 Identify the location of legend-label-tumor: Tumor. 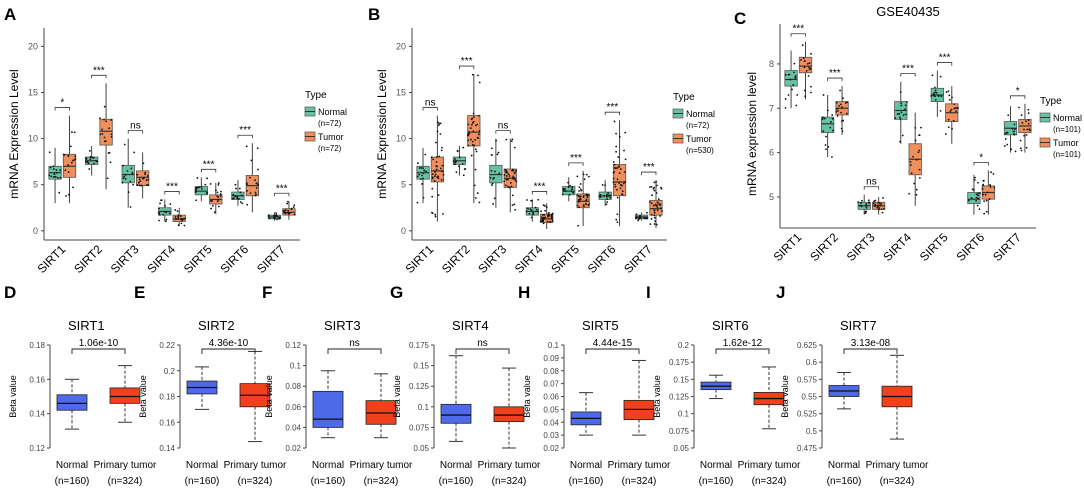
(331, 137).